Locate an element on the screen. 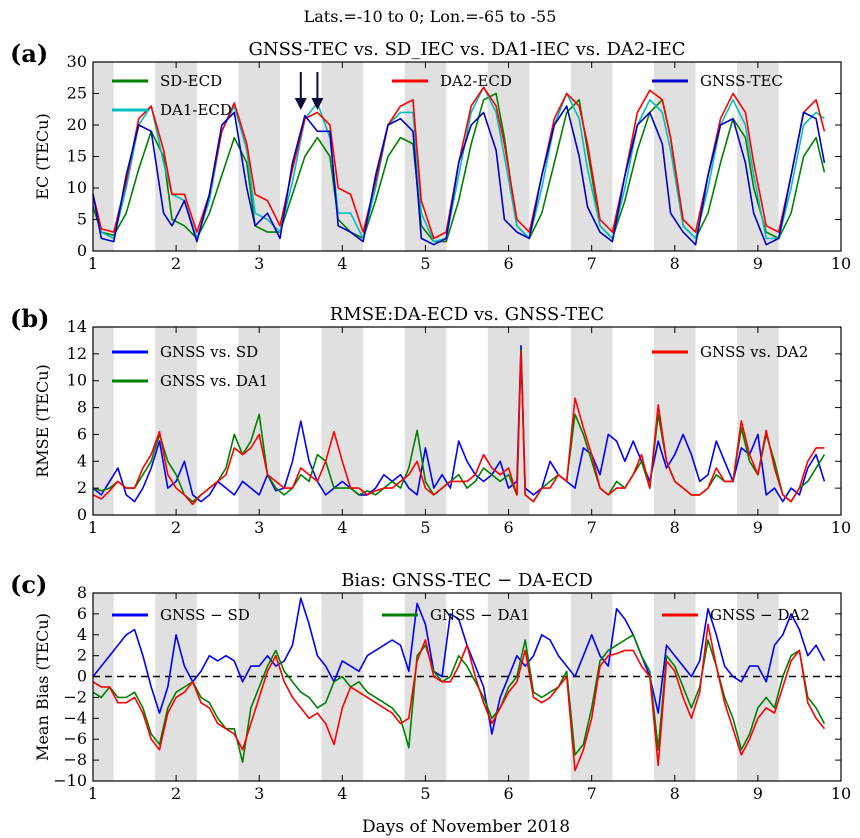 The image size is (860, 838). figure-suptitle: Lats.=-10 to 0; Lon.=-65 to -55 is located at coordinates (430, 16).